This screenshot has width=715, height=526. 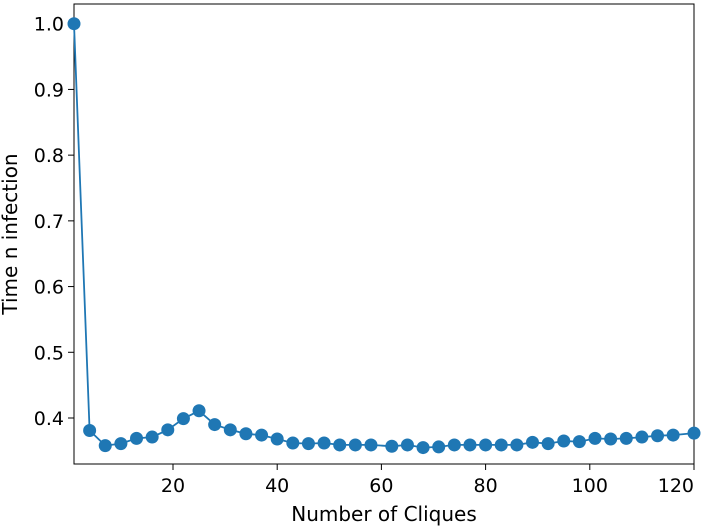 I want to click on x-axis-ticks: 20 40 60 80 100 120, so click(x=428, y=480).